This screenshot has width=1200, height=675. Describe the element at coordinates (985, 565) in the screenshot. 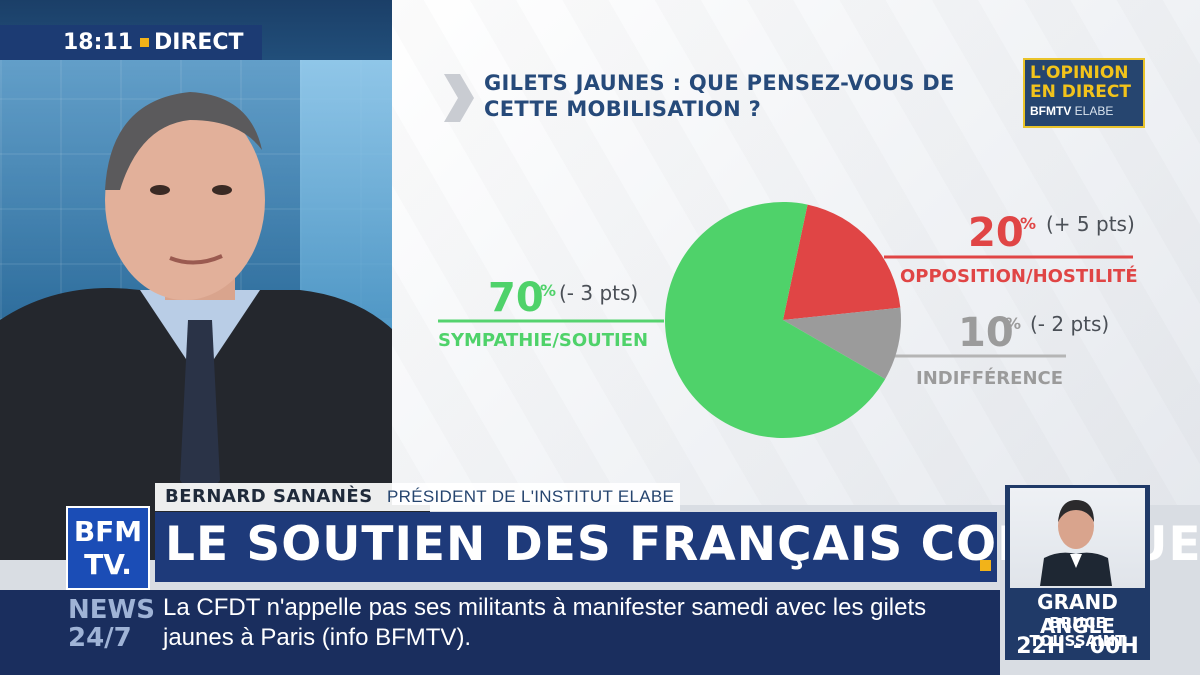

I see `headline-dot` at that location.